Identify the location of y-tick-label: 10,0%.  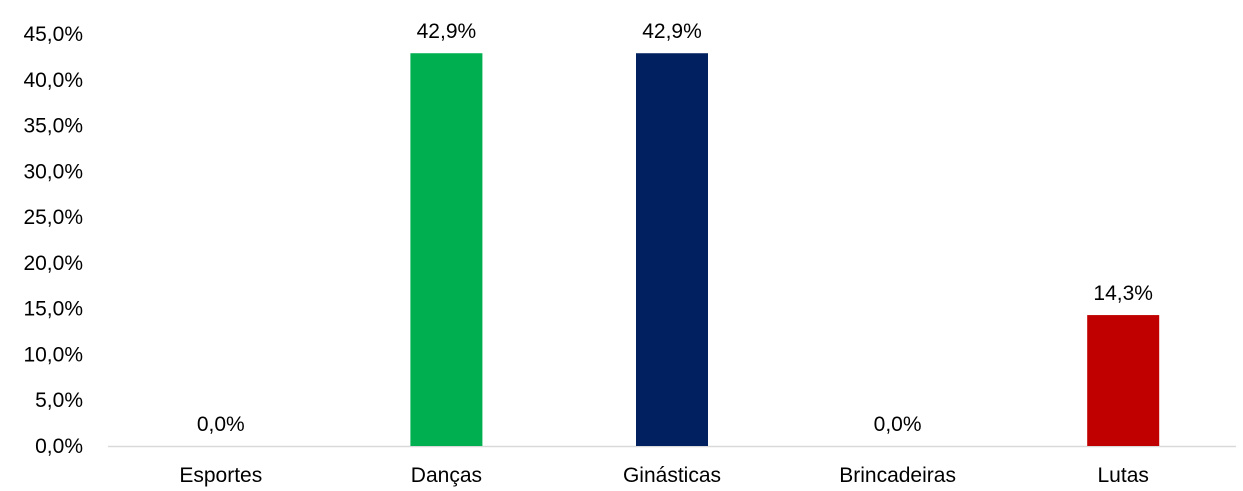
(53, 354).